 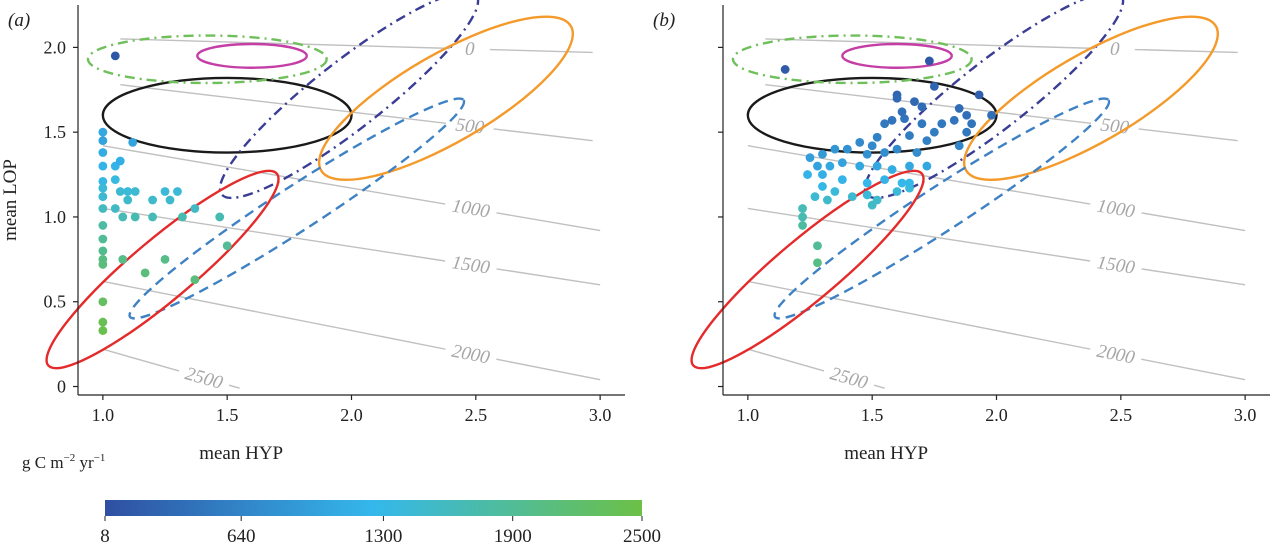 What do you see at coordinates (513, 536) in the screenshot?
I see `colorbar-tick-label: 1900` at bounding box center [513, 536].